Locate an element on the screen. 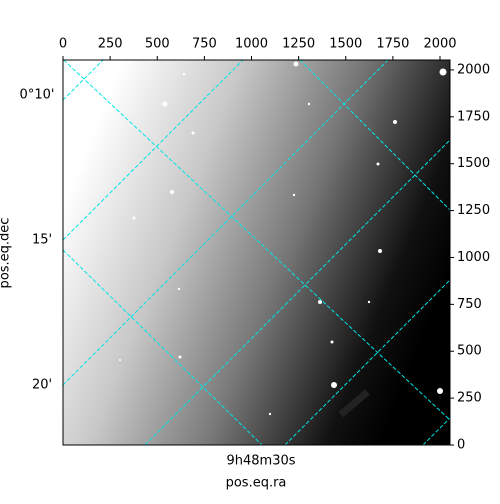  x-tick-label: 1750 is located at coordinates (392, 44).